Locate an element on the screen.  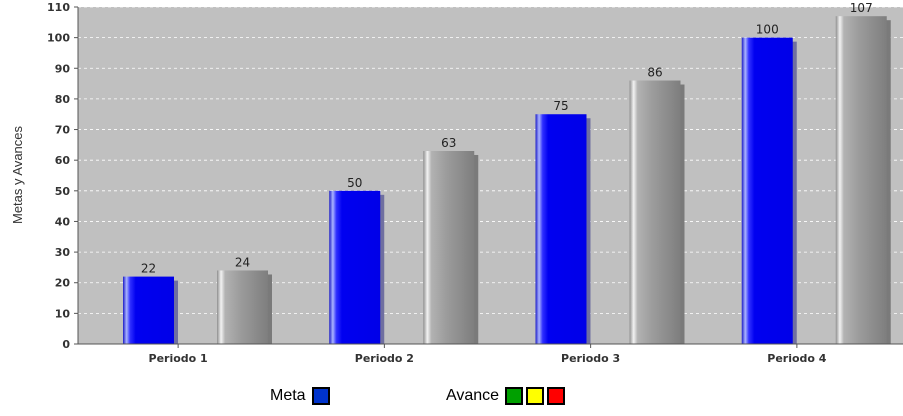
value-label: 63 is located at coordinates (448, 143).